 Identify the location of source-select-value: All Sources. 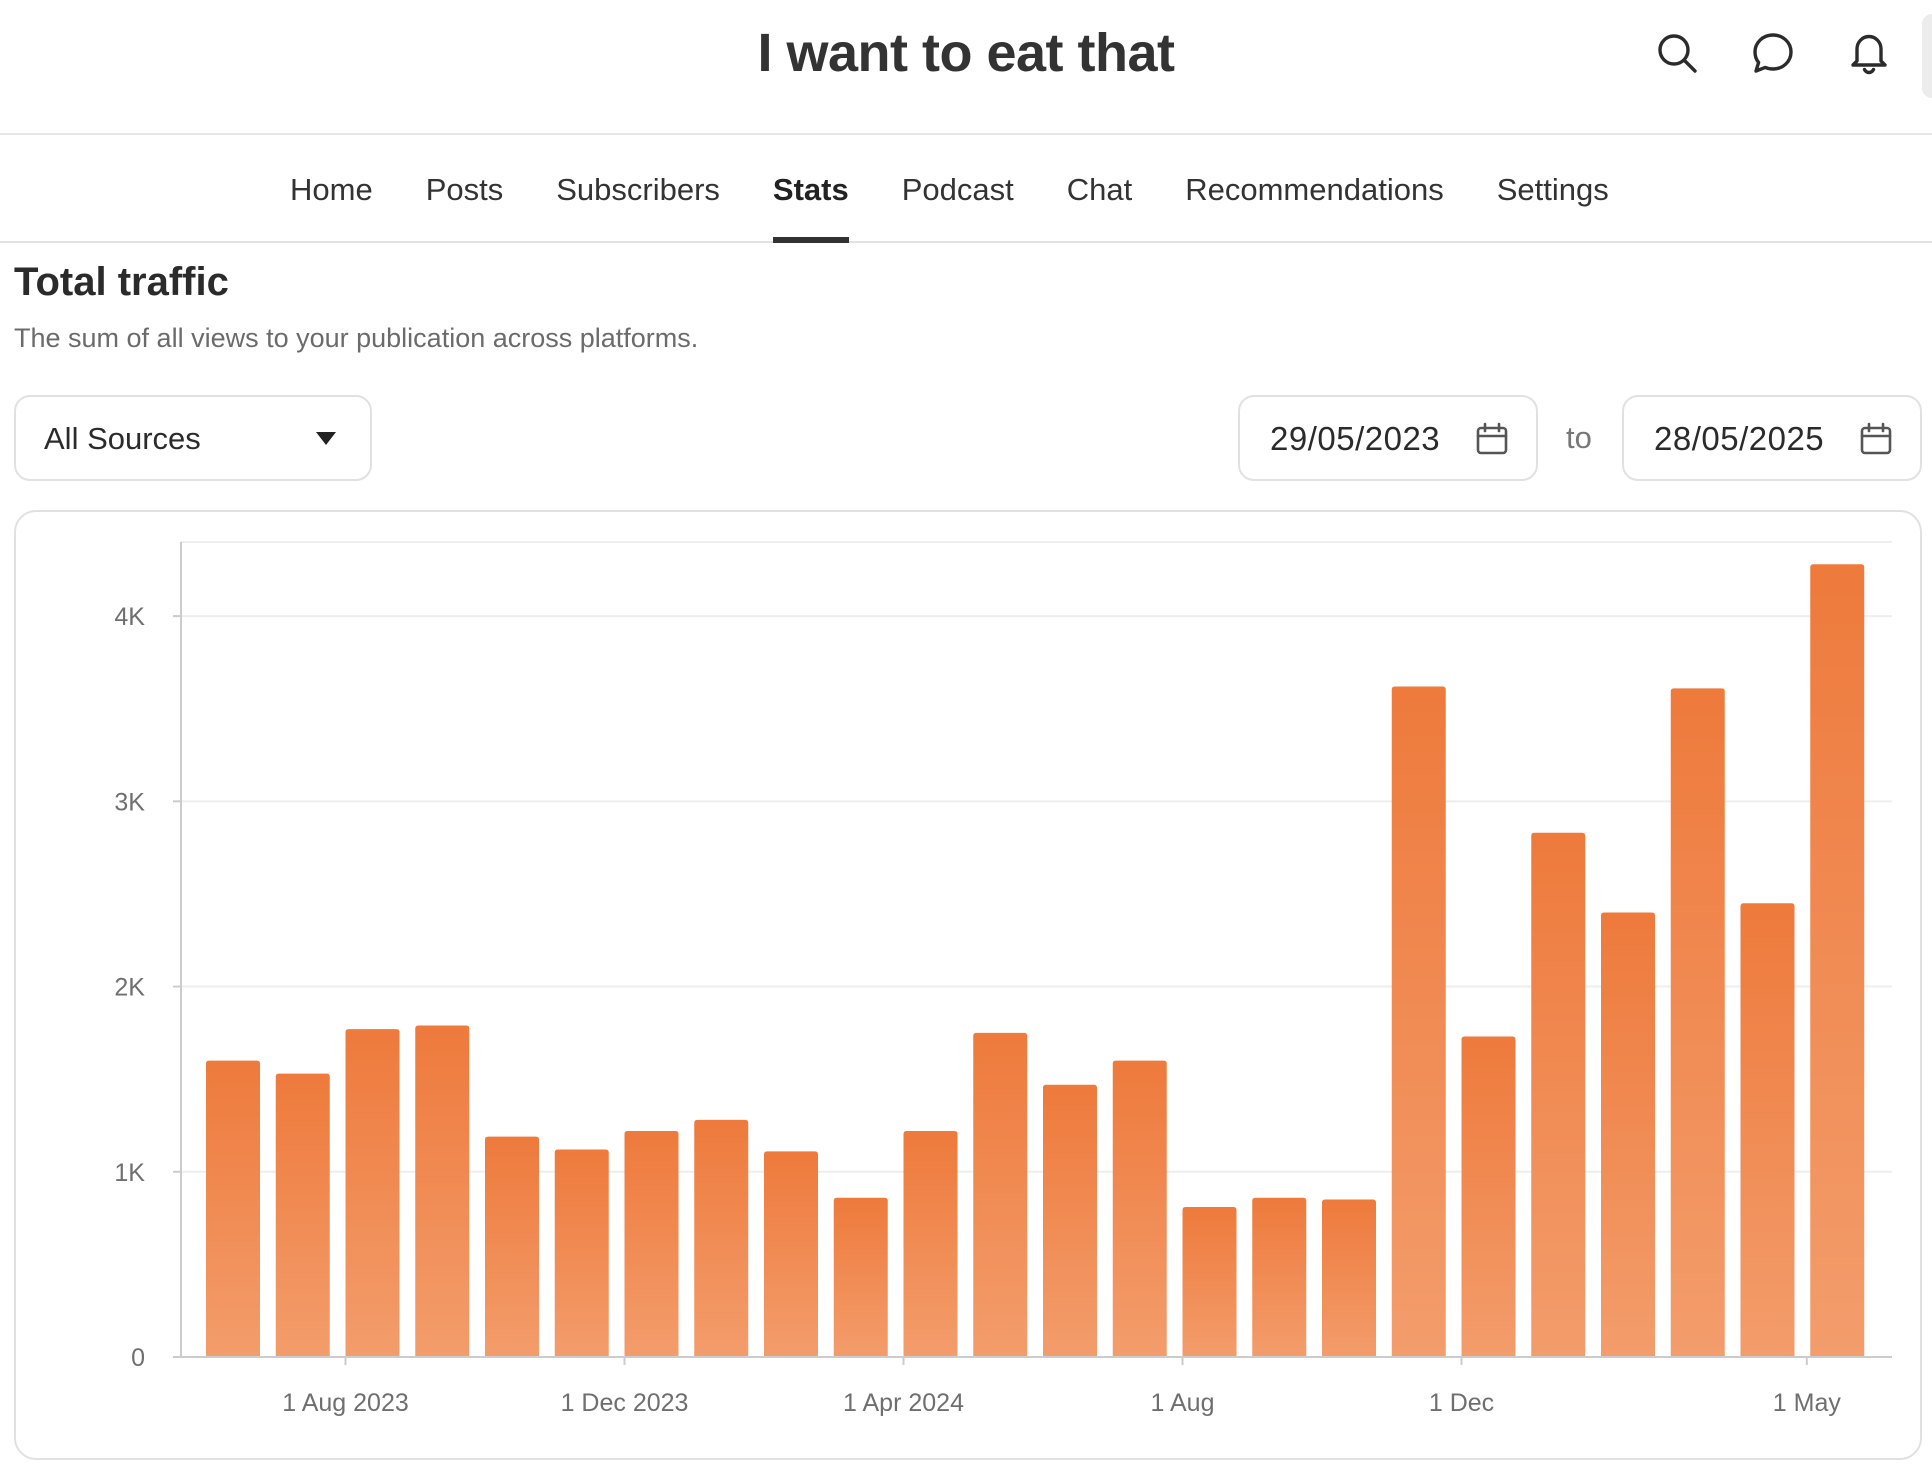
(122, 438).